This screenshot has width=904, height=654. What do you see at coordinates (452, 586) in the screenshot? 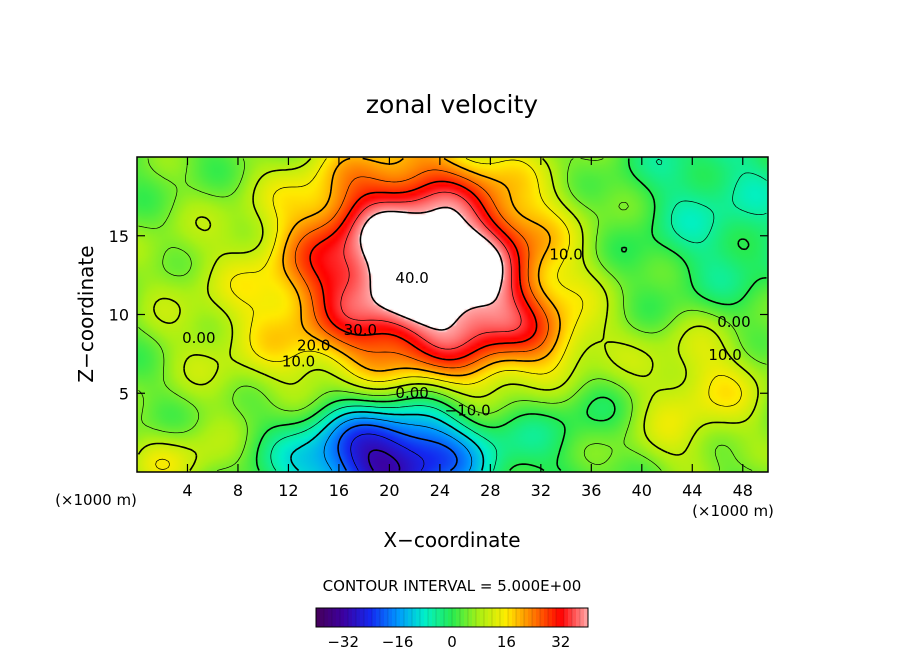
I see `contour-interval-text: CONTOUR INTERVAL = 5.000E+00` at bounding box center [452, 586].